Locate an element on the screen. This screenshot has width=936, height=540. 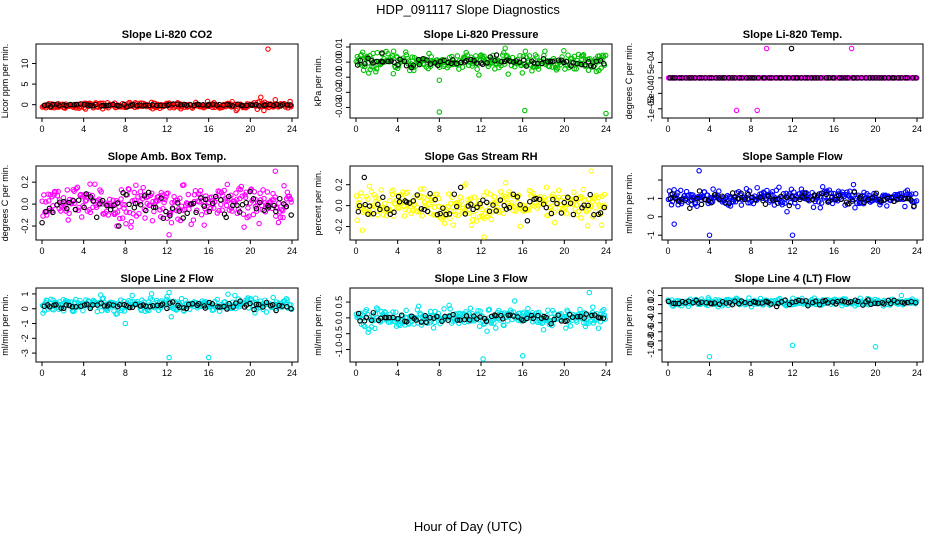
y-tick-label: -1.0 is located at coordinates (339, 350).